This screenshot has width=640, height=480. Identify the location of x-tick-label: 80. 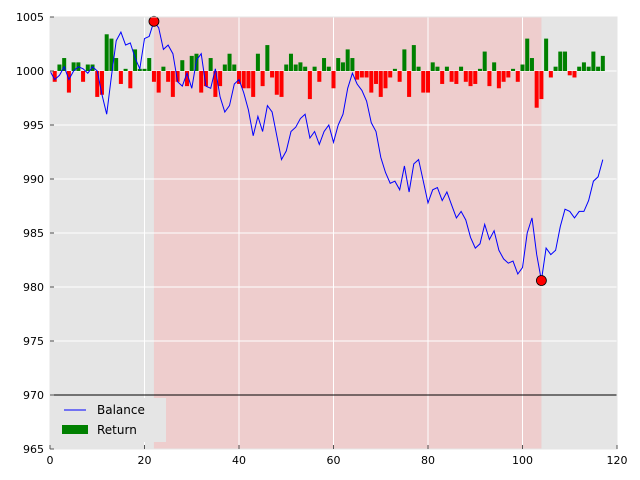
(428, 460).